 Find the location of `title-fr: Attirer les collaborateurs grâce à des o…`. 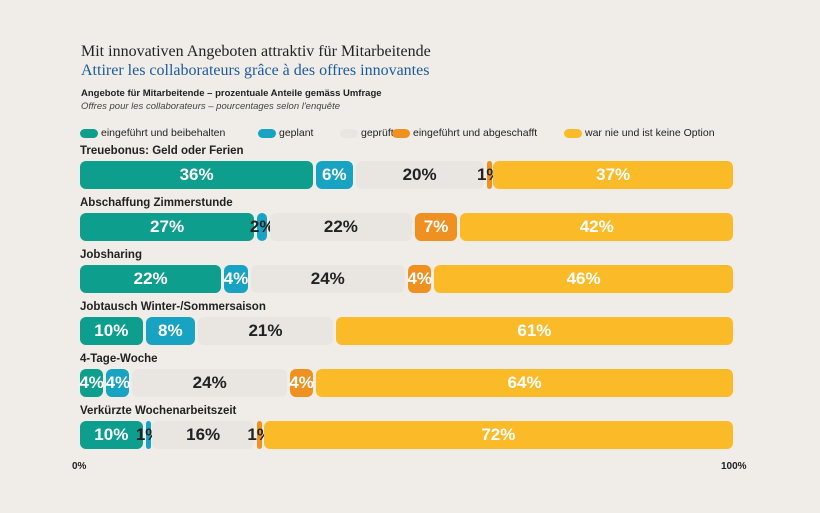

title-fr: Attirer les collaborateurs grâce à des o… is located at coordinates (255, 70).